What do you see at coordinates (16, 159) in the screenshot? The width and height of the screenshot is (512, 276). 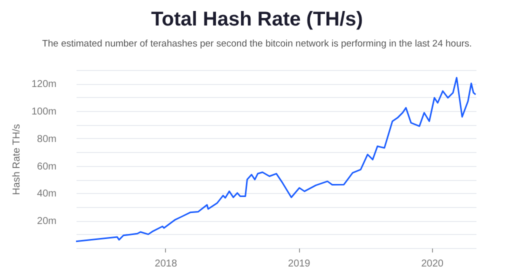 I see `y-axis-title: Hash Rate TH/s` at bounding box center [16, 159].